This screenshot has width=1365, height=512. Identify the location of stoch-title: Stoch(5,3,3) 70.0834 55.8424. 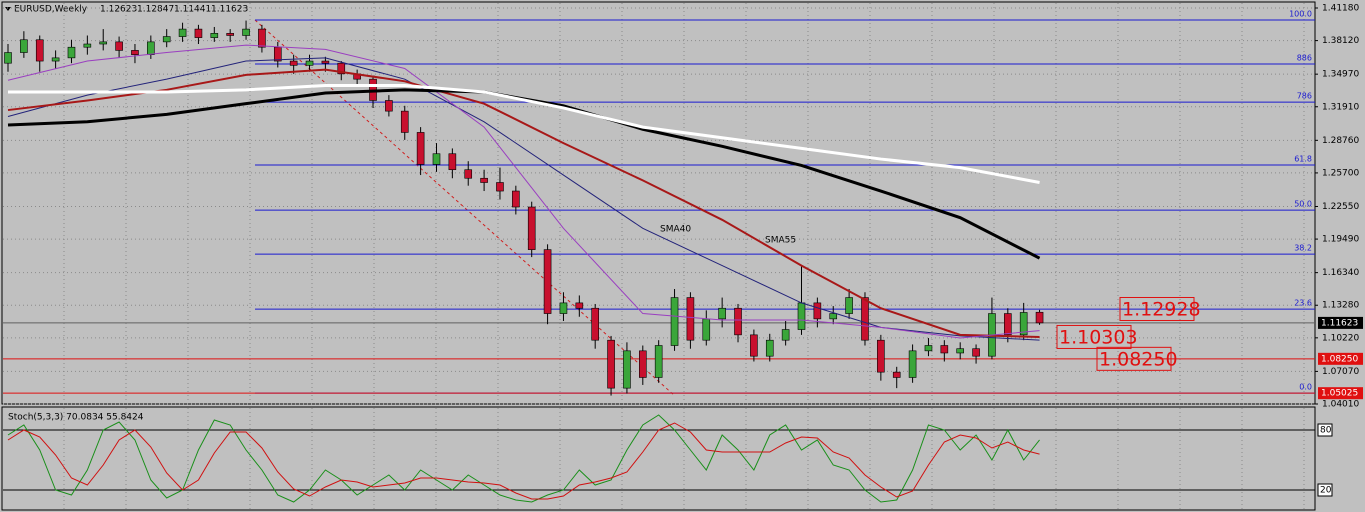
(76, 418).